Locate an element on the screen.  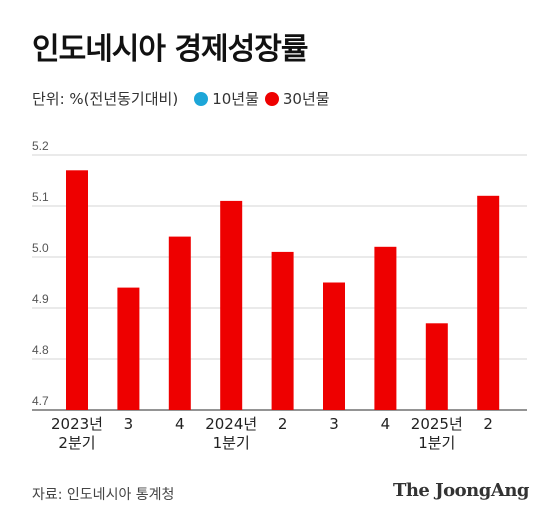
x-tick-label: 2023년 is located at coordinates (77, 424).